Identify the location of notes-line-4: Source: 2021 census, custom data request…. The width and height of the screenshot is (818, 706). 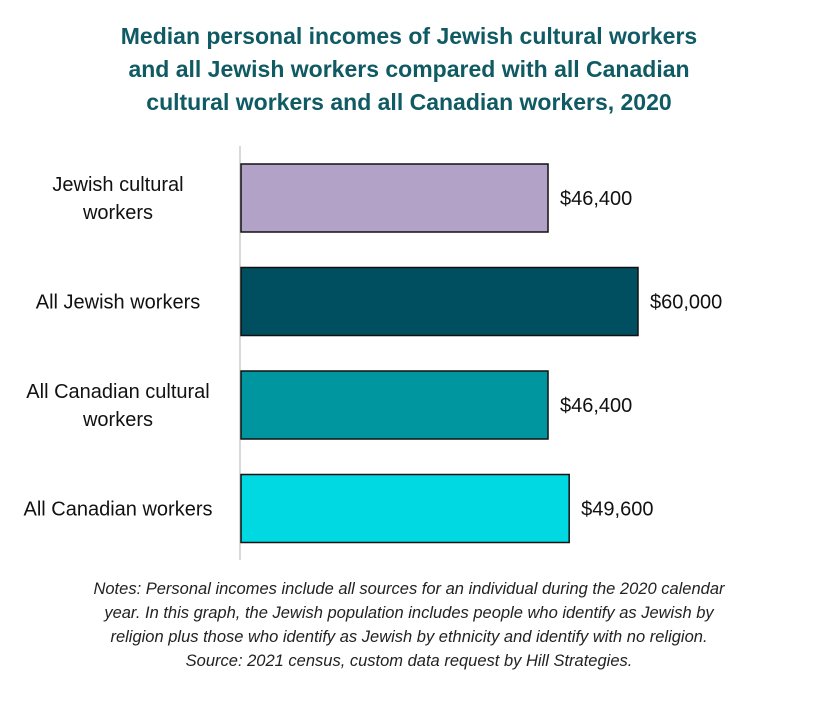
(409, 661).